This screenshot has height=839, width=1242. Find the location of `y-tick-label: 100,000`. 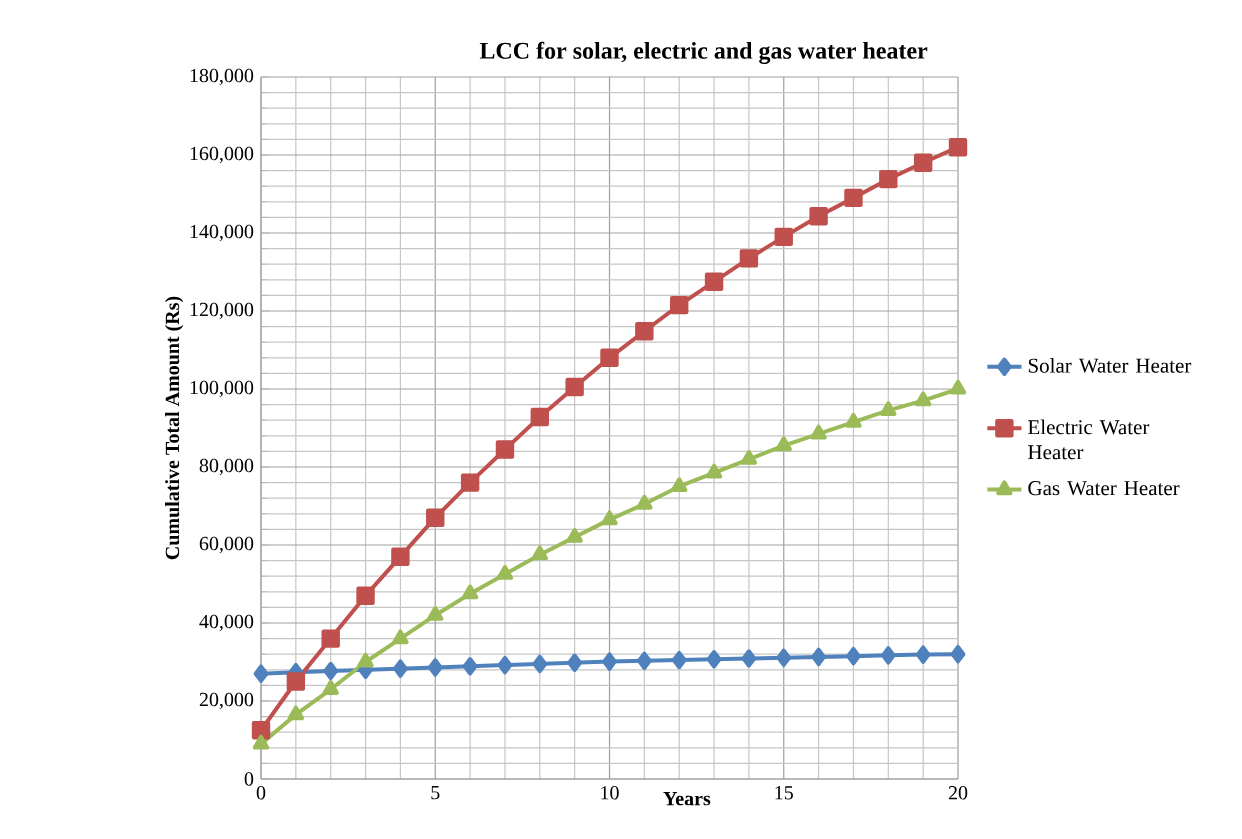

y-tick-label: 100,000 is located at coordinates (222, 389).